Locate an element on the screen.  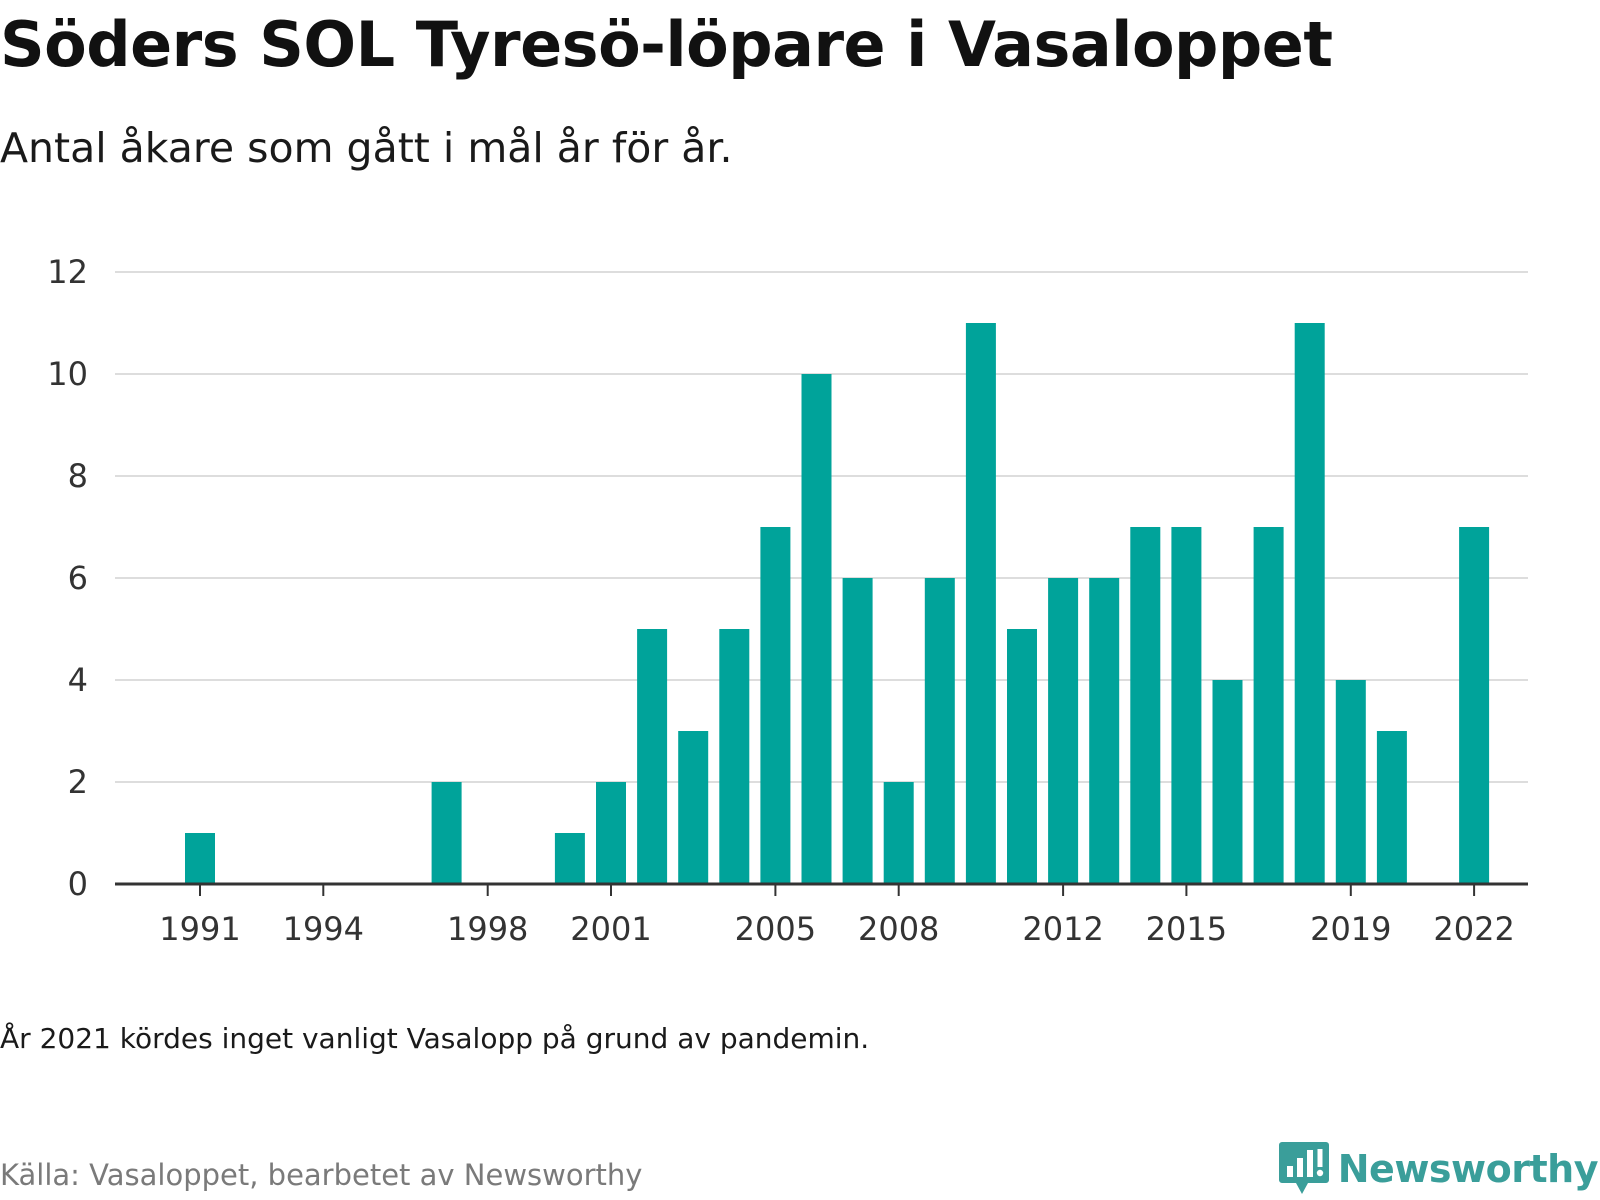
y-tick-label: 10 is located at coordinates (67, 374).